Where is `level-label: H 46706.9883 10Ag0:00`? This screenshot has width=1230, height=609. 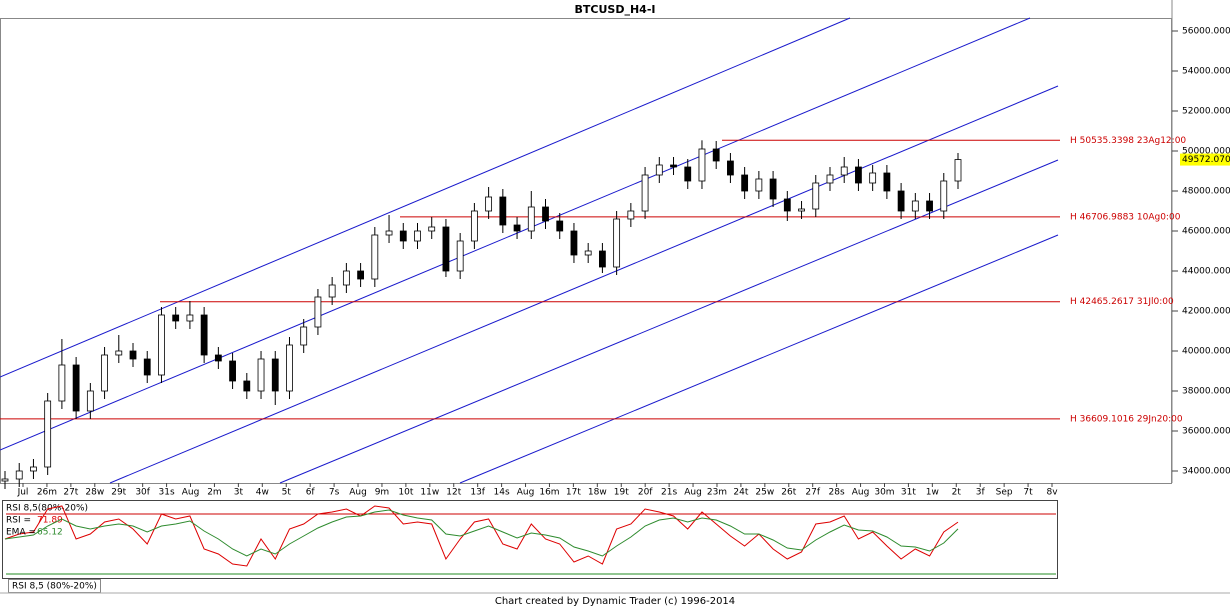
level-label: H 46706.9883 10Ag0:00 is located at coordinates (1125, 217).